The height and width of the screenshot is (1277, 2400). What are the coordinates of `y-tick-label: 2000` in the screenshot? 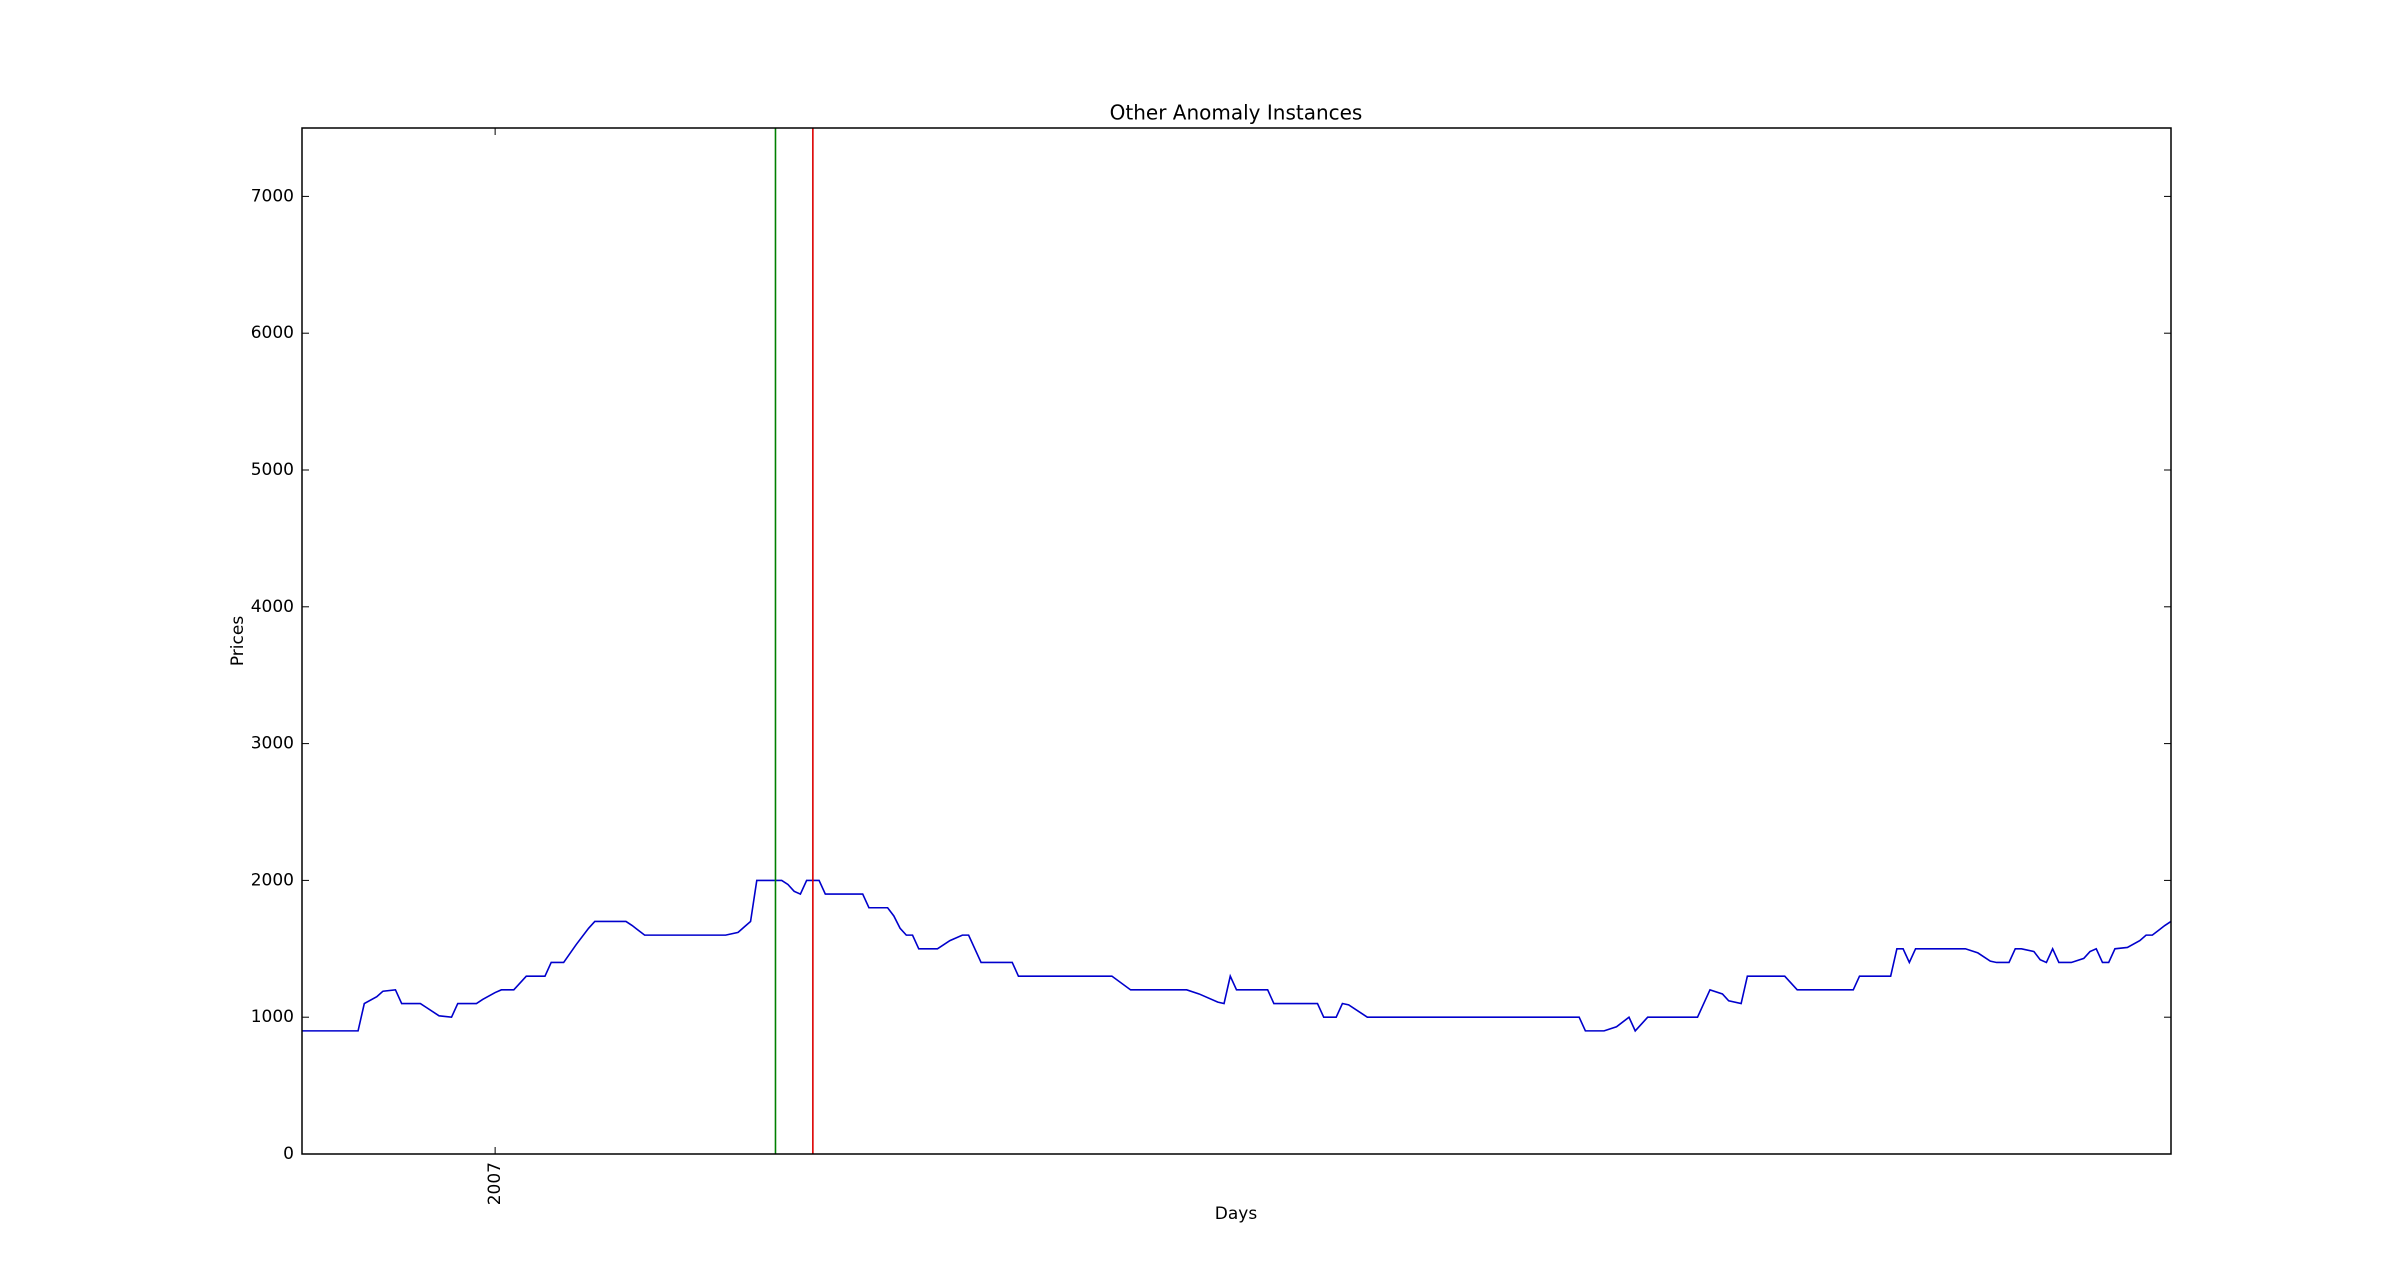 It's located at (272, 880).